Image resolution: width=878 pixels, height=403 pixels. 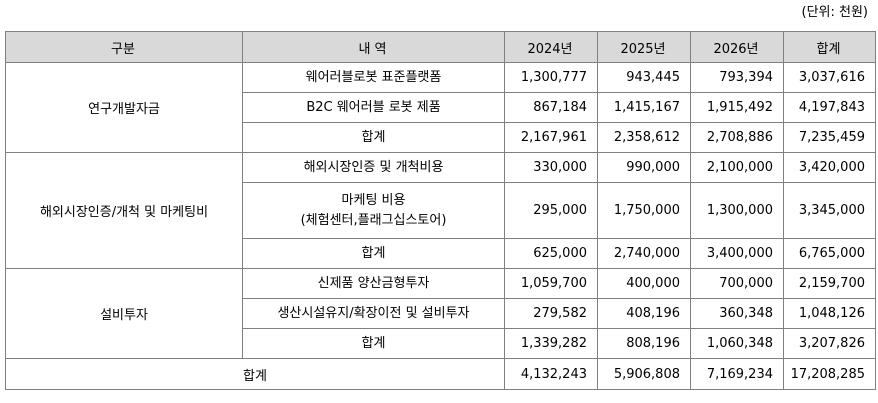 I want to click on header-category: 구분, so click(x=124, y=47).